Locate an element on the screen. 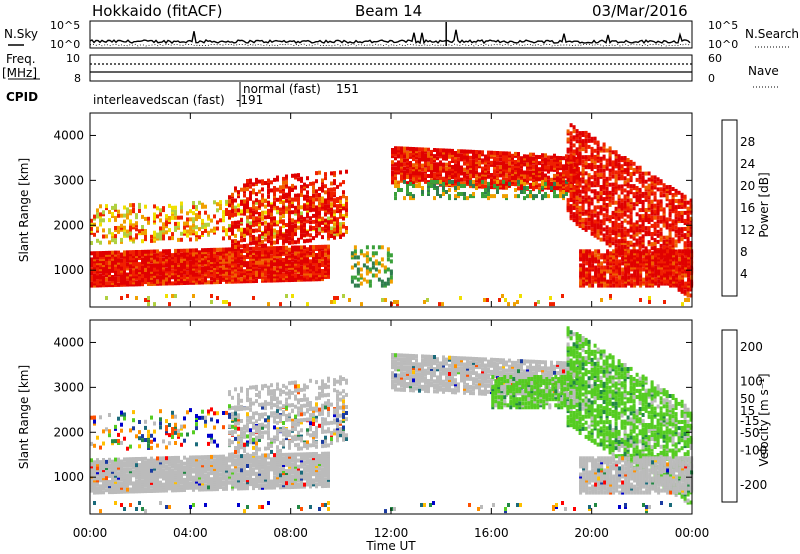  station-title: Hokkaido (fitACF) is located at coordinates (157, 11).